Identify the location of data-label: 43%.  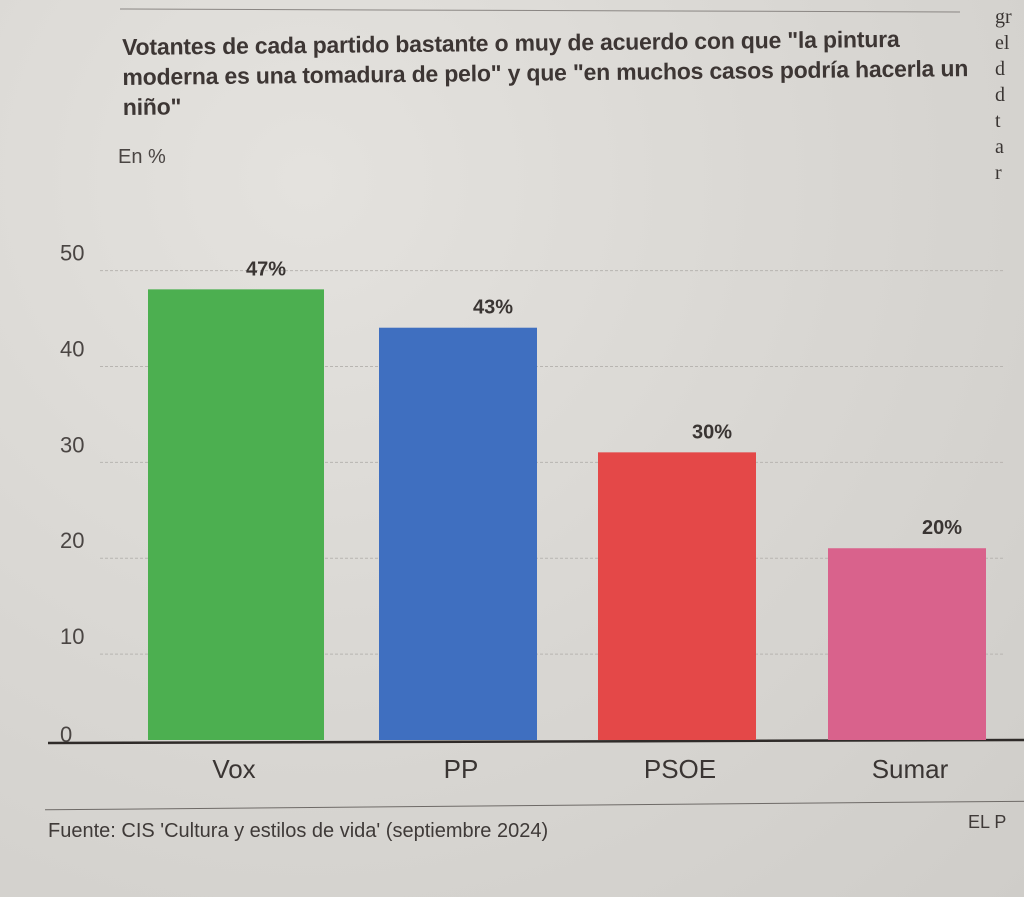
(493, 308).